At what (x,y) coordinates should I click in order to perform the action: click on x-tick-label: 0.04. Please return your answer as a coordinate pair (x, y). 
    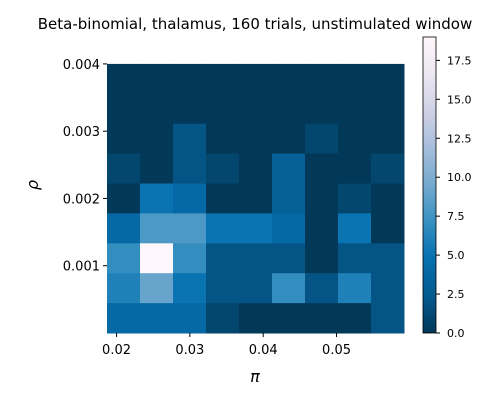
    Looking at the image, I should click on (263, 350).